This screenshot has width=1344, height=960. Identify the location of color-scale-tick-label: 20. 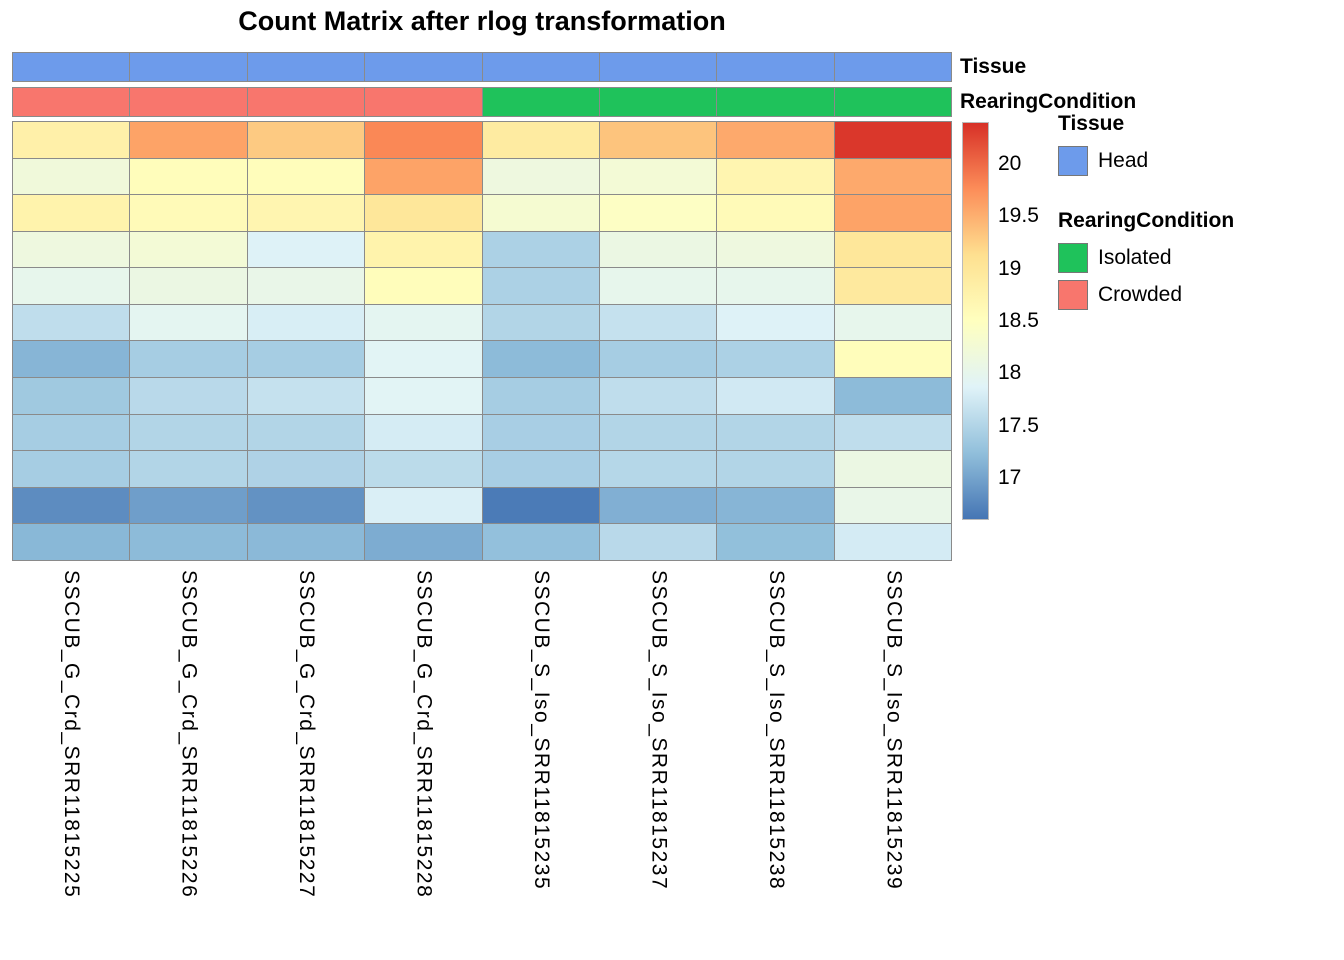
(1010, 163).